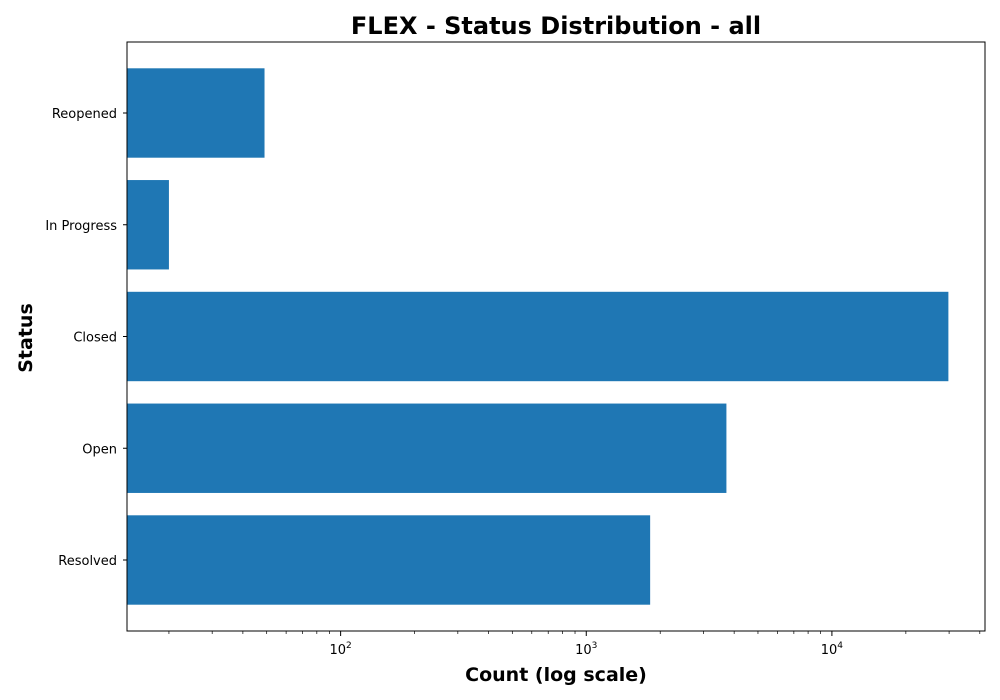 The width and height of the screenshot is (1000, 700). What do you see at coordinates (340, 649) in the screenshot?
I see `x-tick-label: 10²` at bounding box center [340, 649].